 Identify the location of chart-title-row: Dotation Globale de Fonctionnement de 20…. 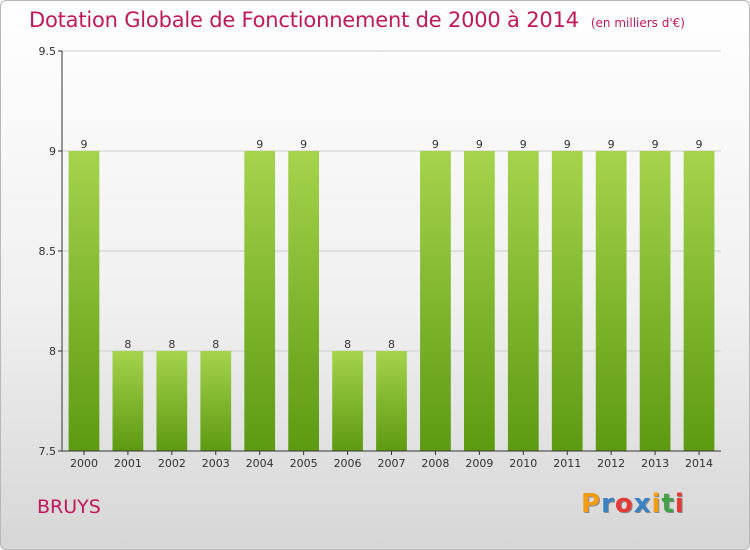
(357, 20).